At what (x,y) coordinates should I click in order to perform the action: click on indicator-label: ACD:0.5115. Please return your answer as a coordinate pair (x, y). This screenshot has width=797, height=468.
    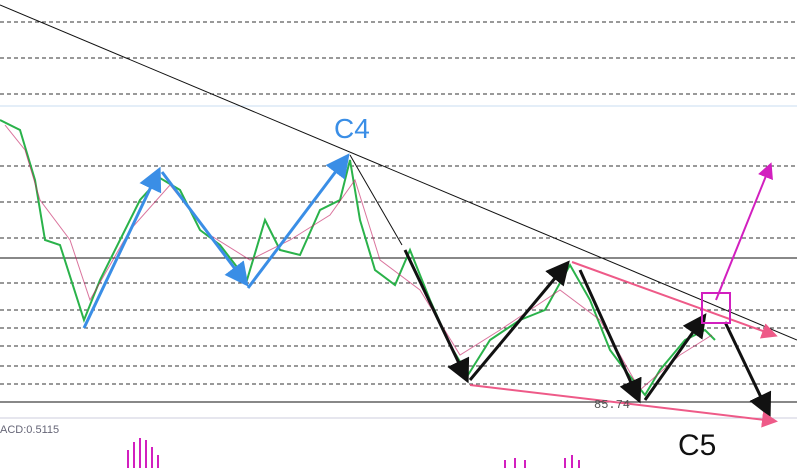
    Looking at the image, I should click on (29, 430).